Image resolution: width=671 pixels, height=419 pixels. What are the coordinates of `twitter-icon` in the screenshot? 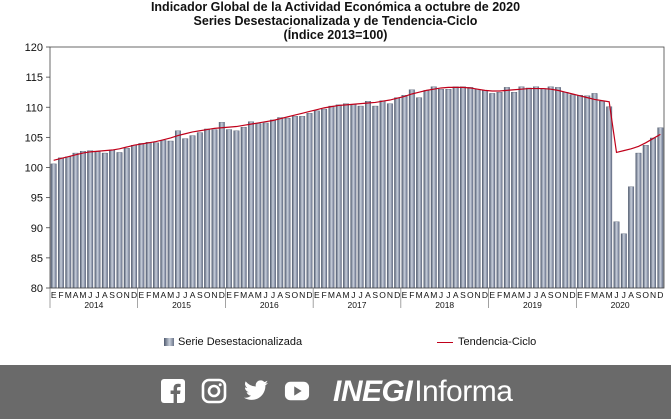 It's located at (256, 391).